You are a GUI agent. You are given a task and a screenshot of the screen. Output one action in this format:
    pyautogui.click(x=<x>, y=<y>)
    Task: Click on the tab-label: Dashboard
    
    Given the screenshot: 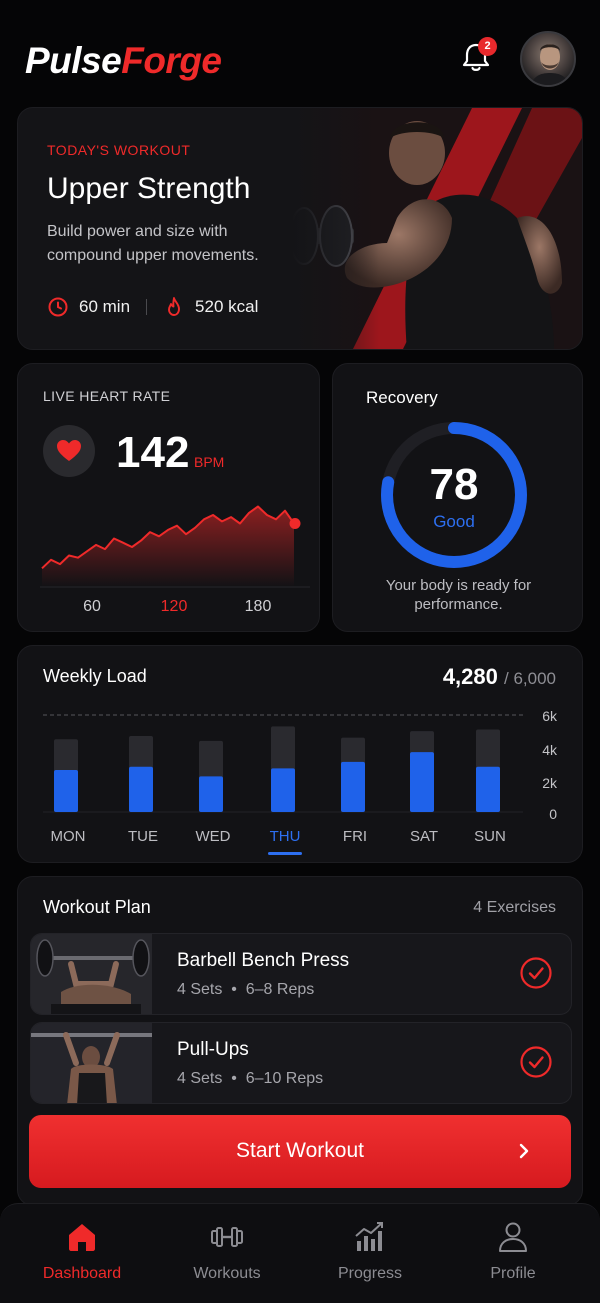 What is the action you would take?
    pyautogui.click(x=82, y=1273)
    